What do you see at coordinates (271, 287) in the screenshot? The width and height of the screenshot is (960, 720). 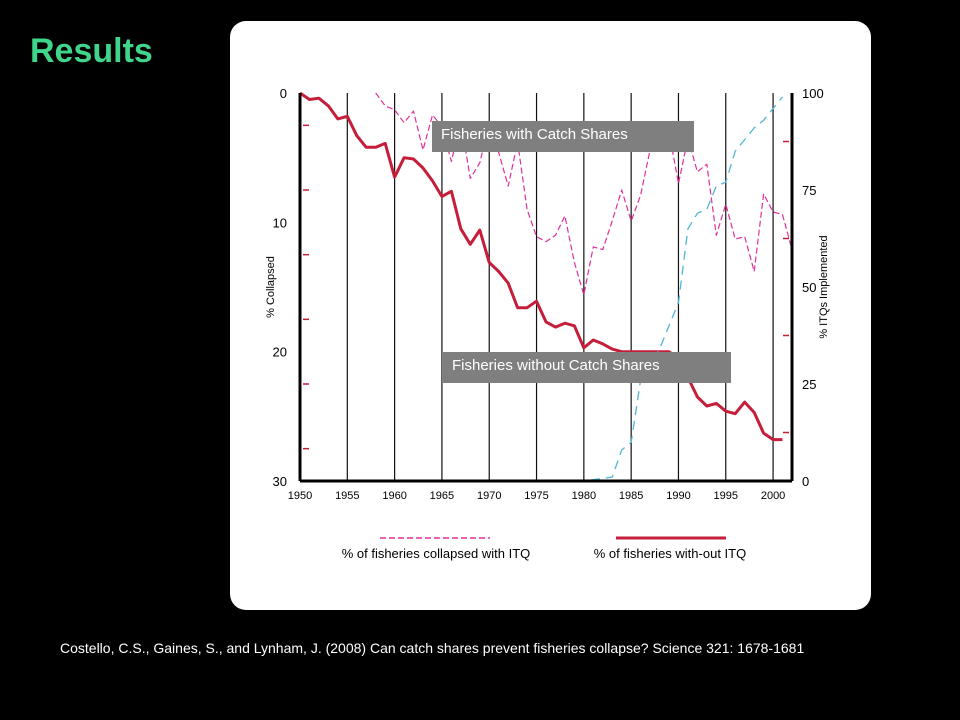 I see `y-left-axis-label: % Collapsed` at bounding box center [271, 287].